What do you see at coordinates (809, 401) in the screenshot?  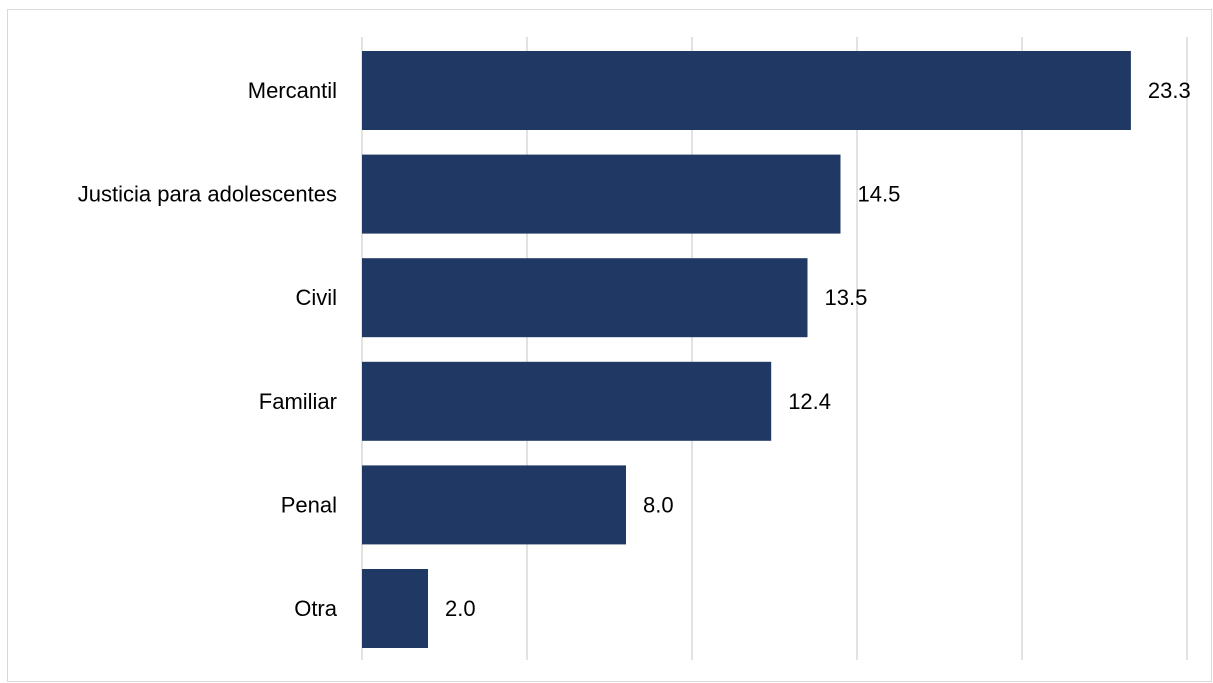 I see `value-label-3: 12.4` at bounding box center [809, 401].